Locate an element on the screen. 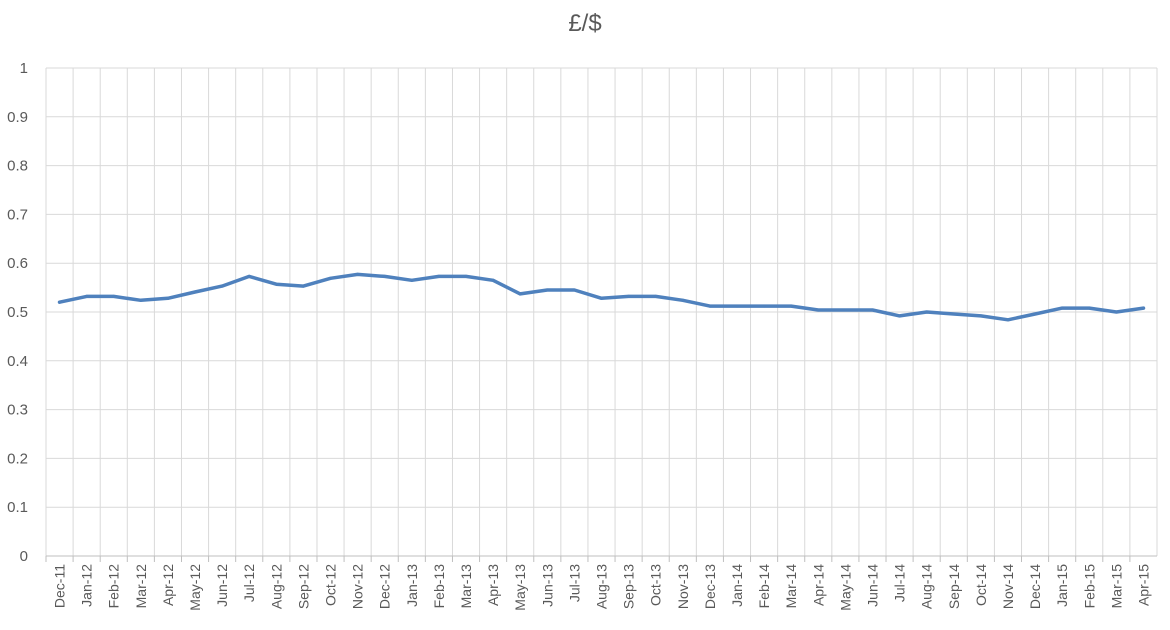 This screenshot has width=1170, height=630. y-tick-label: 0.8 is located at coordinates (17, 166).